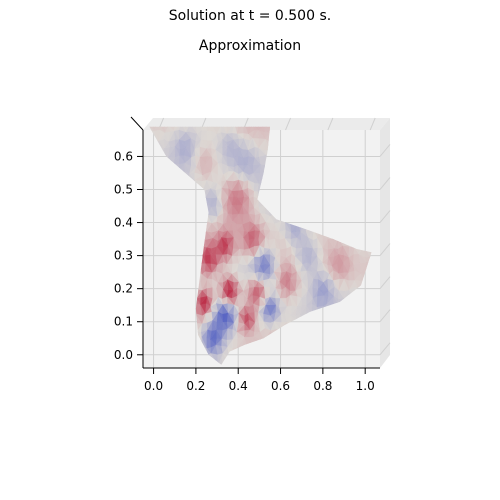 This screenshot has width=500, height=500. What do you see at coordinates (123, 322) in the screenshot?
I see `y-tick-label: 0.1` at bounding box center [123, 322].